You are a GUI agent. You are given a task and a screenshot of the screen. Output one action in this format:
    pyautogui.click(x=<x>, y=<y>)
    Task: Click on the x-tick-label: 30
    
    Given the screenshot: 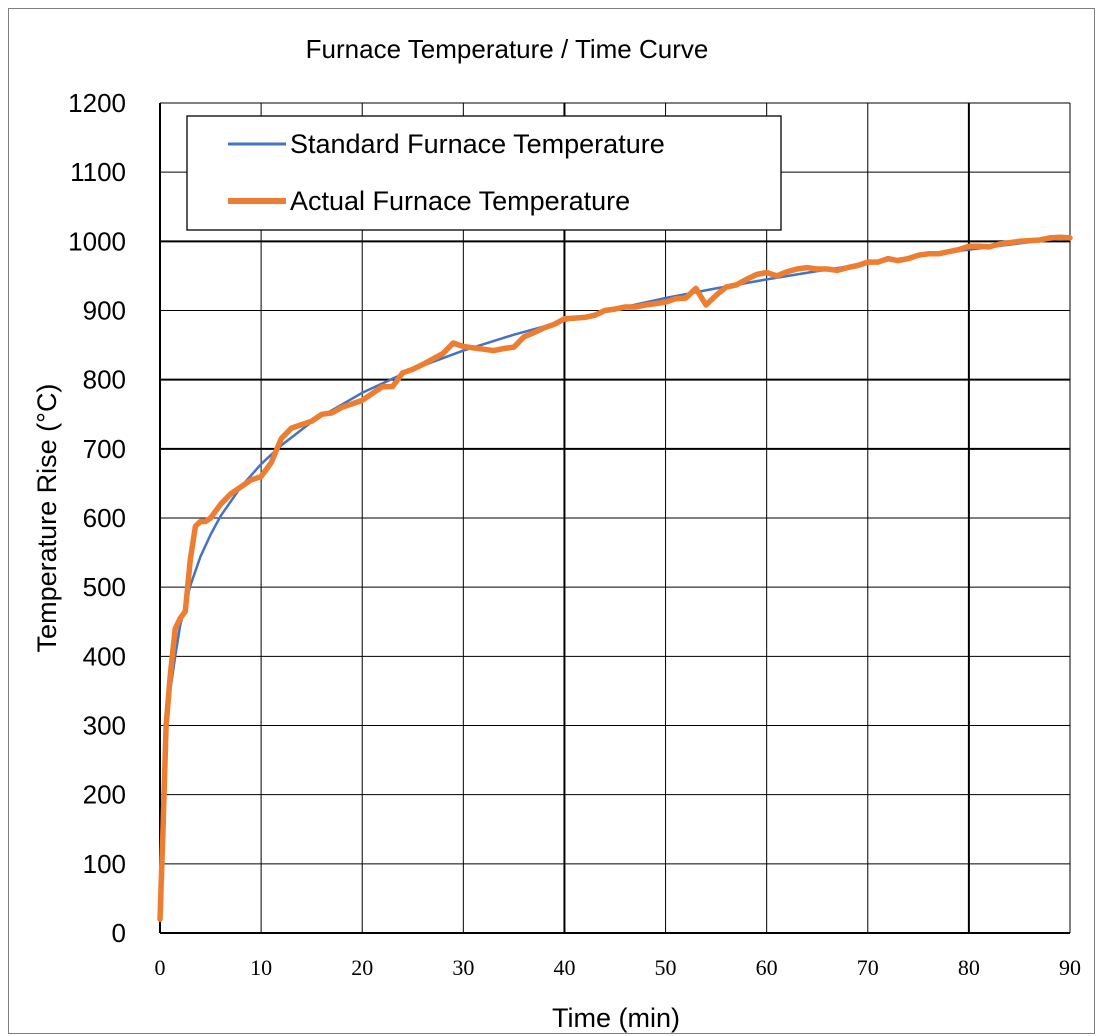 What is the action you would take?
    pyautogui.click(x=463, y=967)
    